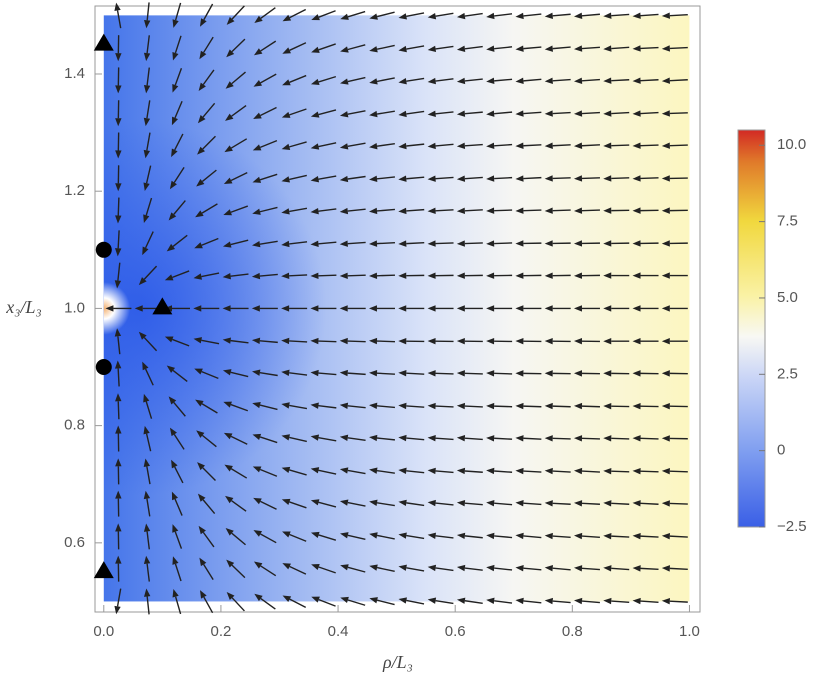 This screenshot has height=692, width=830. Describe the element at coordinates (74, 190) in the screenshot. I see `y-tick-label: 1.2` at that location.